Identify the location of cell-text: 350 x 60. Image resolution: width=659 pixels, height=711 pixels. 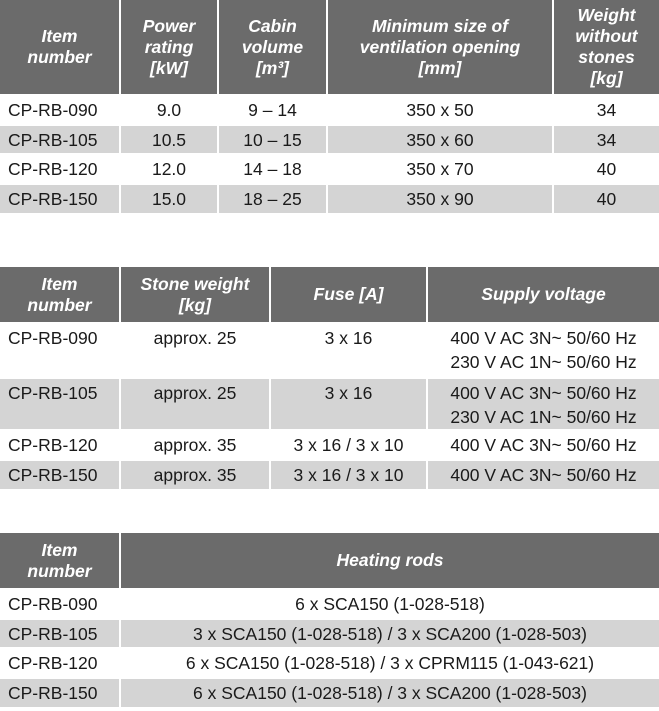
(440, 140).